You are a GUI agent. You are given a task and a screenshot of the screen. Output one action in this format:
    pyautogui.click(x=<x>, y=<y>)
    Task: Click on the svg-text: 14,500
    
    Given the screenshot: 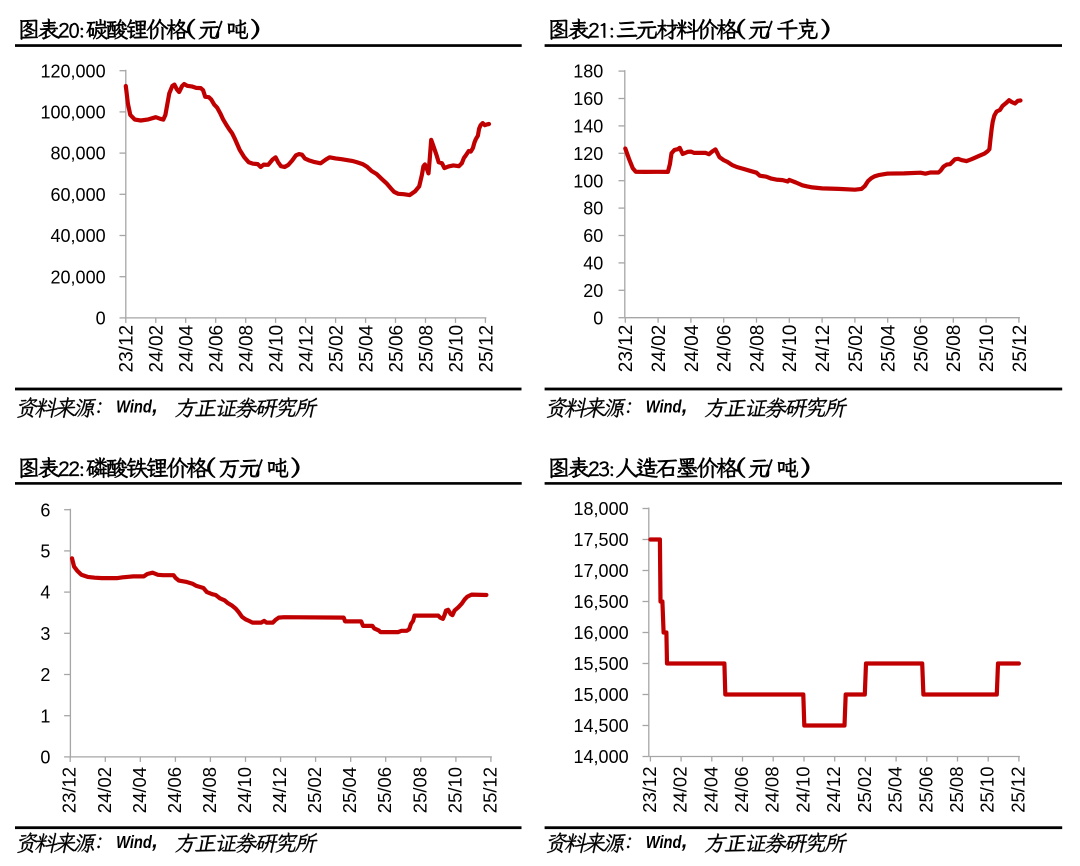 What is the action you would take?
    pyautogui.click(x=601, y=726)
    